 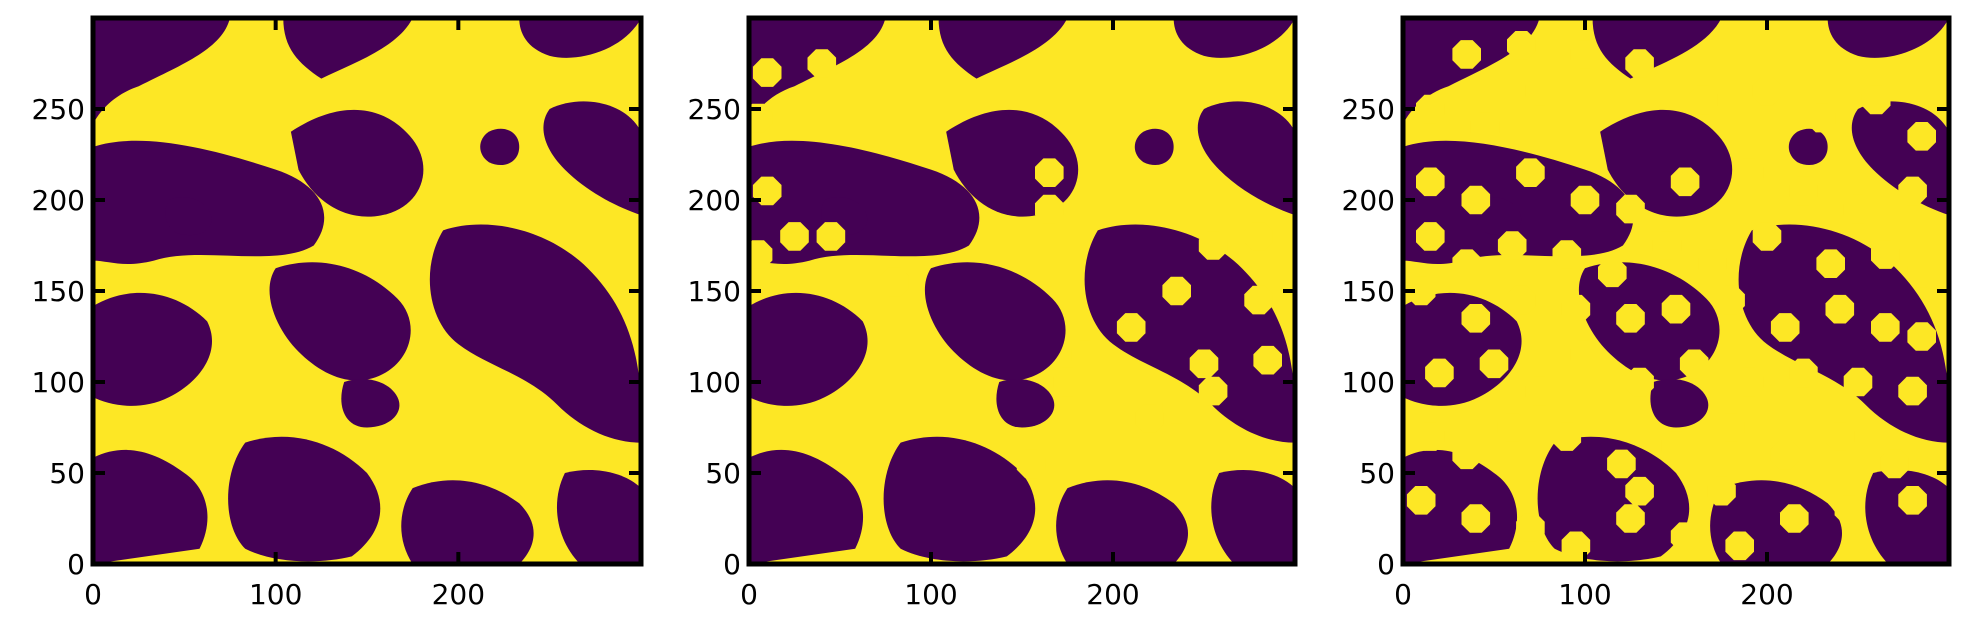 I want to click on y-tick-label: 50, so click(x=723, y=473).